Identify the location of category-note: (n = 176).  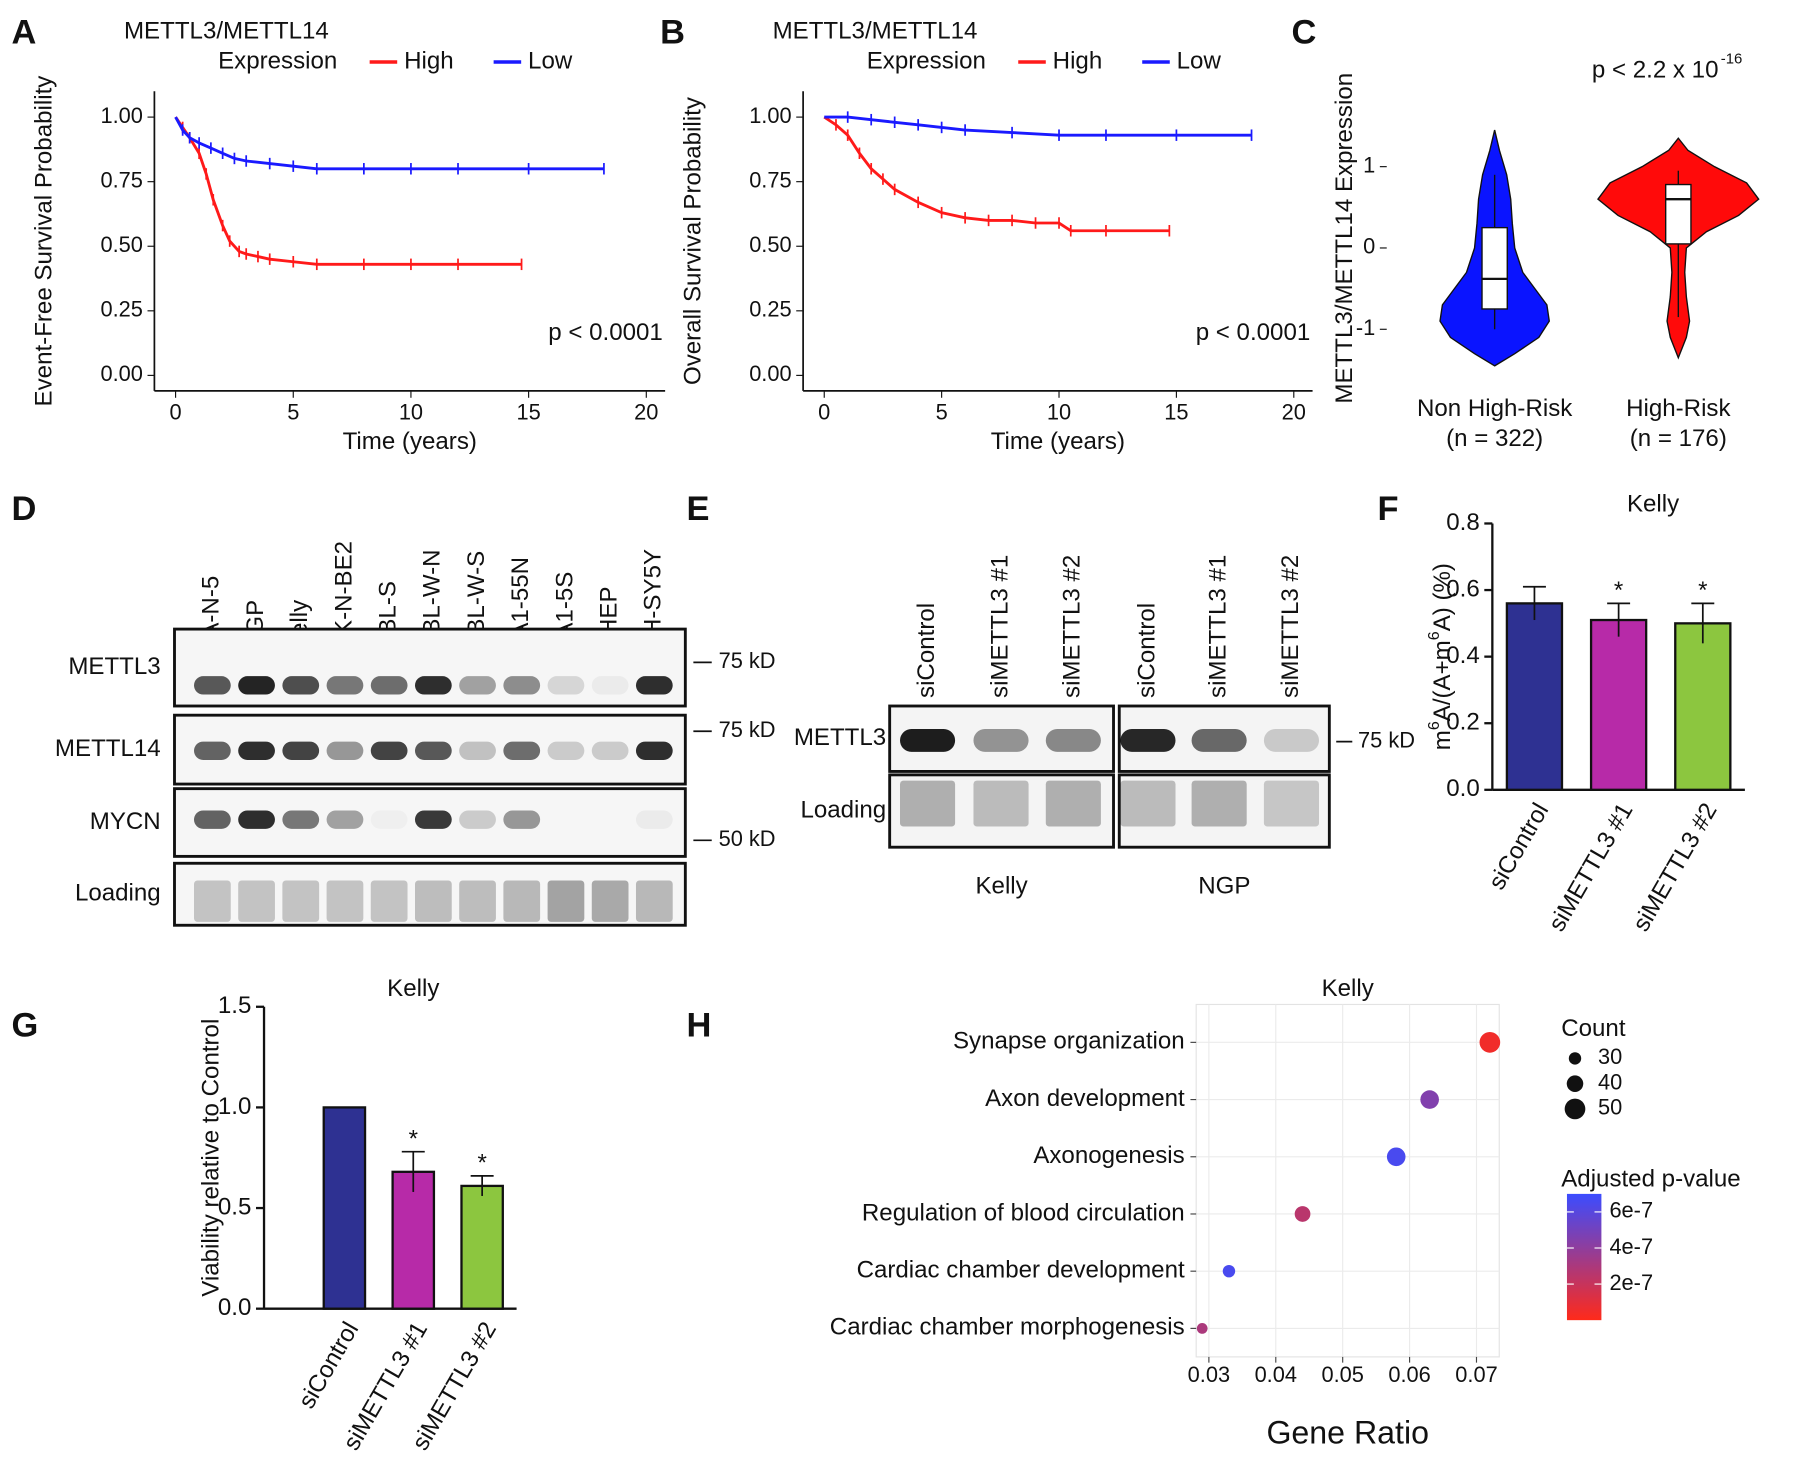
(1678, 438).